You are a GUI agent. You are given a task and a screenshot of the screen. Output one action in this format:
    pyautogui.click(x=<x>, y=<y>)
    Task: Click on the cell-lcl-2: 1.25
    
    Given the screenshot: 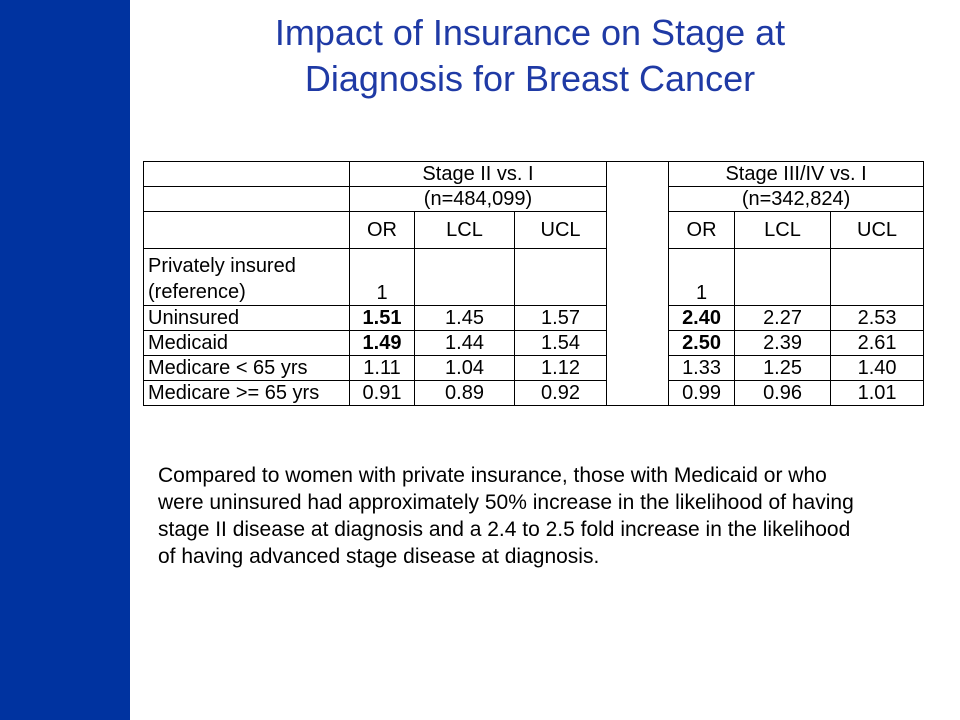 What is the action you would take?
    pyautogui.click(x=783, y=368)
    